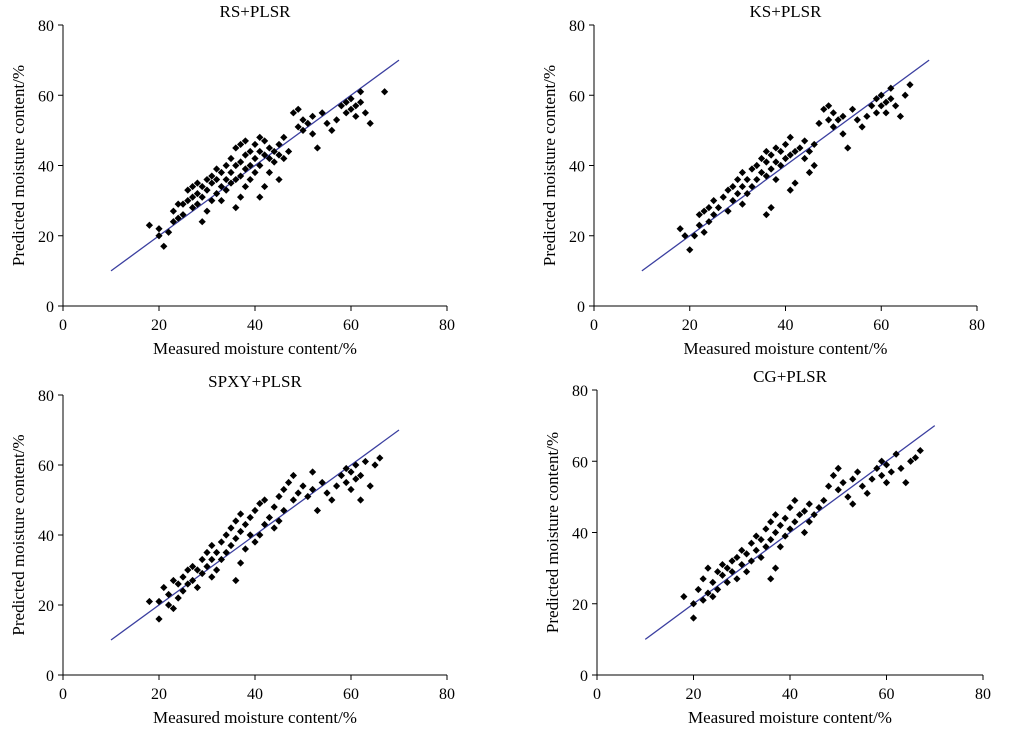 The height and width of the screenshot is (736, 1013). What do you see at coordinates (255, 11) in the screenshot?
I see `chart-title: RS+PLSR` at bounding box center [255, 11].